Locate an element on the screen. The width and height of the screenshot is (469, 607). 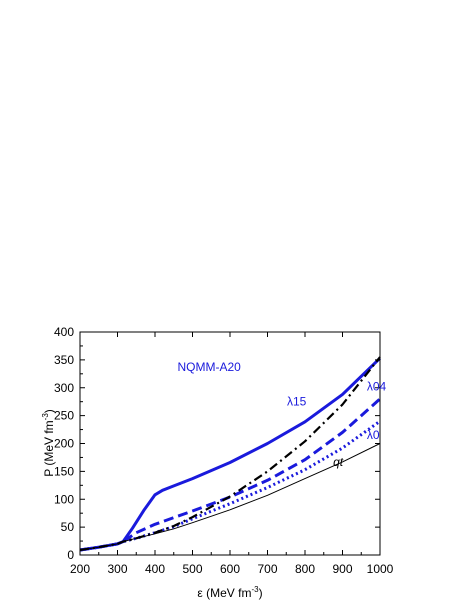
series-label: λ0 is located at coordinates (373, 435).